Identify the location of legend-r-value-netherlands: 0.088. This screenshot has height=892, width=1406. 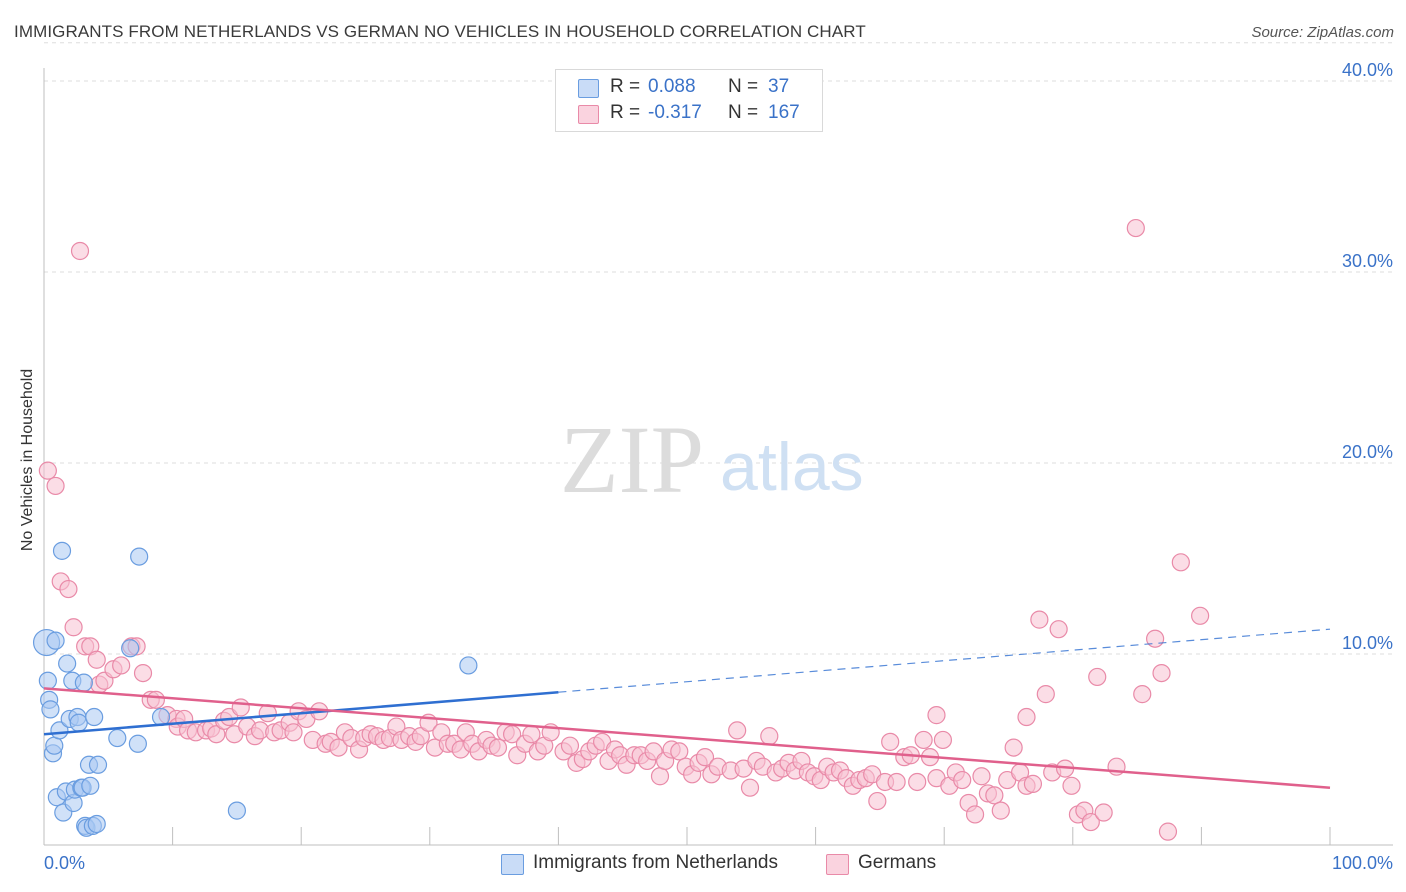
(672, 86).